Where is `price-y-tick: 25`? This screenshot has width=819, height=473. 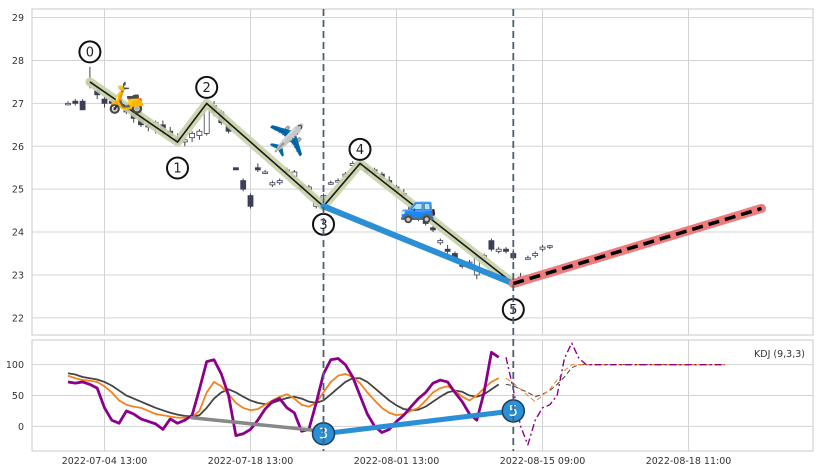
price-y-tick: 25 is located at coordinates (18, 190).